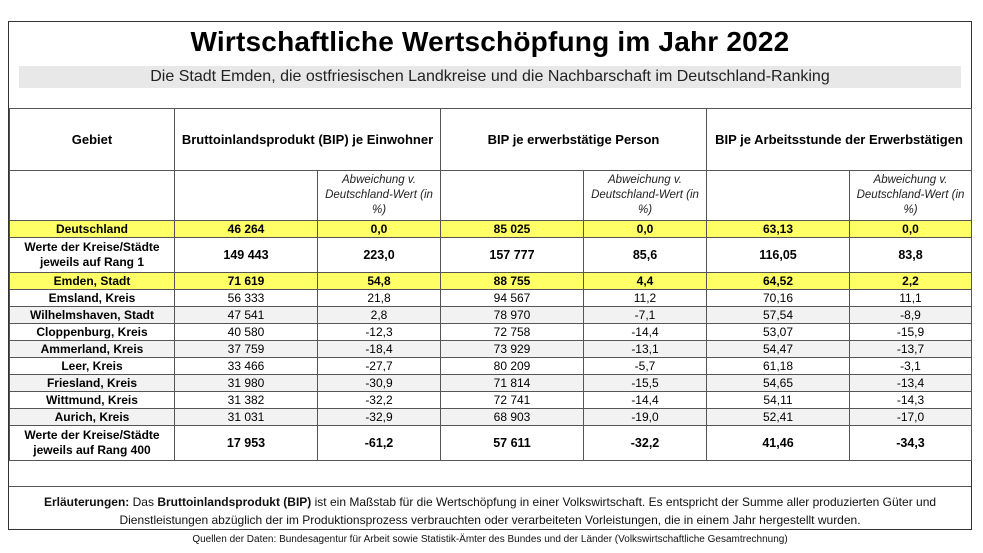 This screenshot has width=983, height=553. What do you see at coordinates (778, 366) in the screenshot?
I see `cell-value: 61,18` at bounding box center [778, 366].